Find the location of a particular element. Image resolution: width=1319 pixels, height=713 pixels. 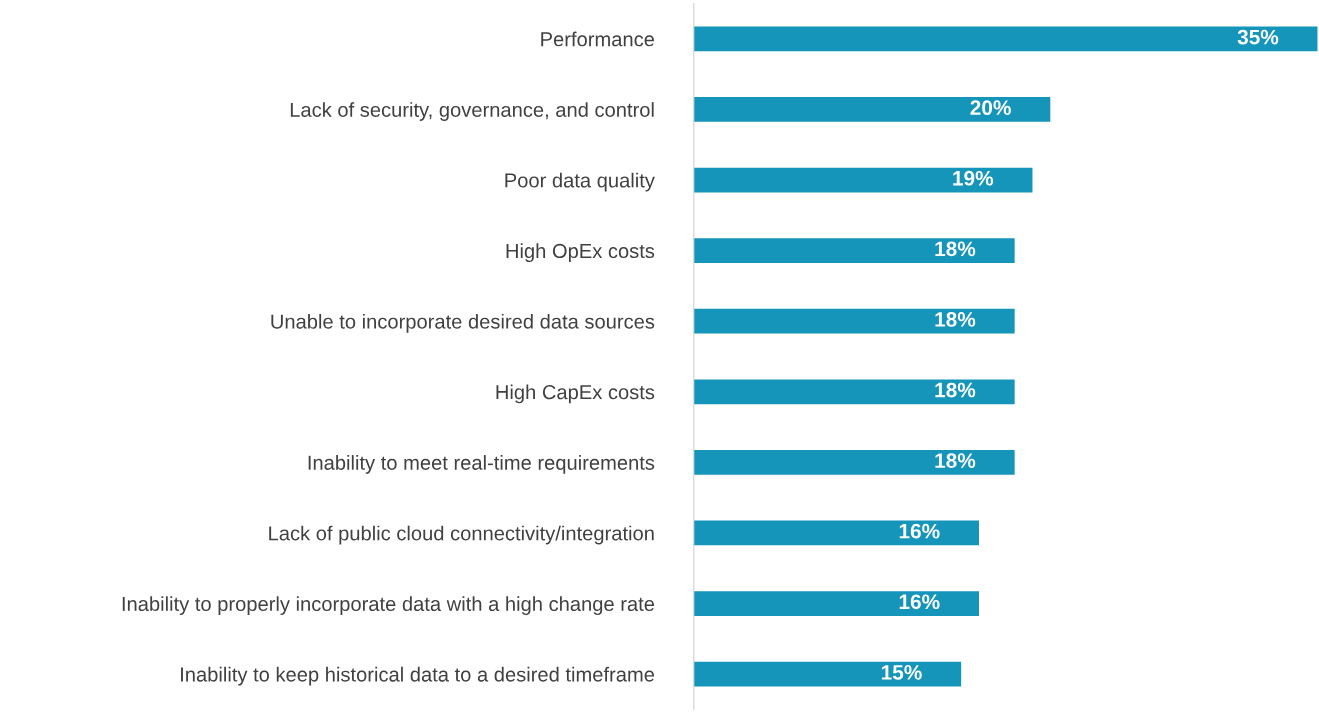

y-tick-label: Lack of security, governance, and control is located at coordinates (472, 111).